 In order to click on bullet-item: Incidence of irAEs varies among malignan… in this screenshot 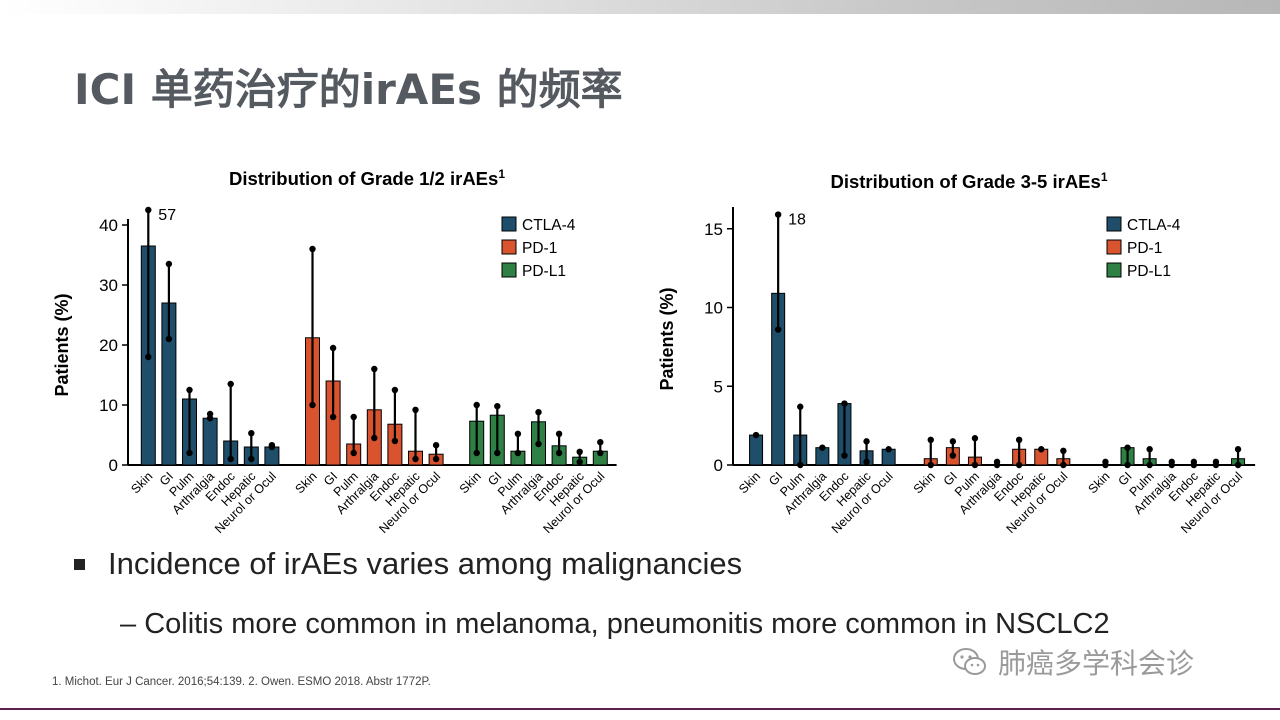, I will do `click(408, 564)`.